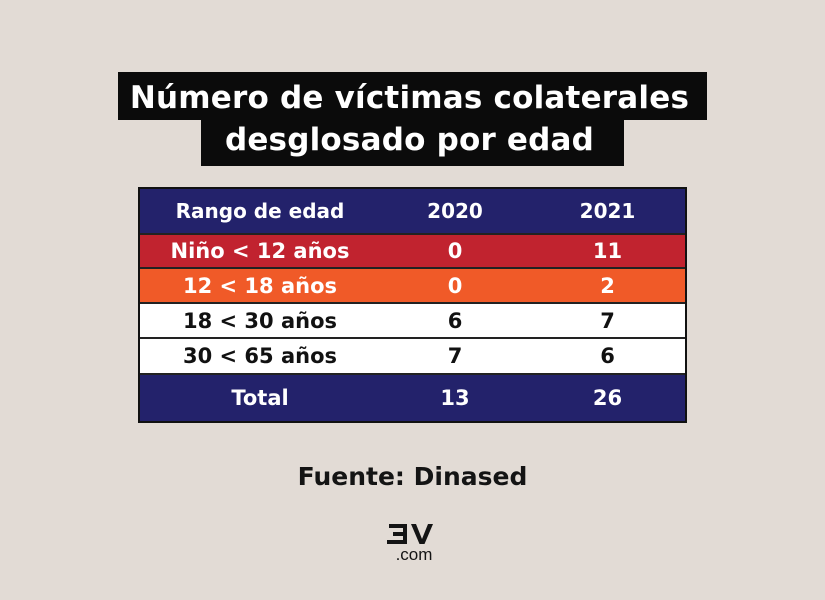 The height and width of the screenshot is (600, 825). What do you see at coordinates (607, 398) in the screenshot?
I see `total-2021: 26` at bounding box center [607, 398].